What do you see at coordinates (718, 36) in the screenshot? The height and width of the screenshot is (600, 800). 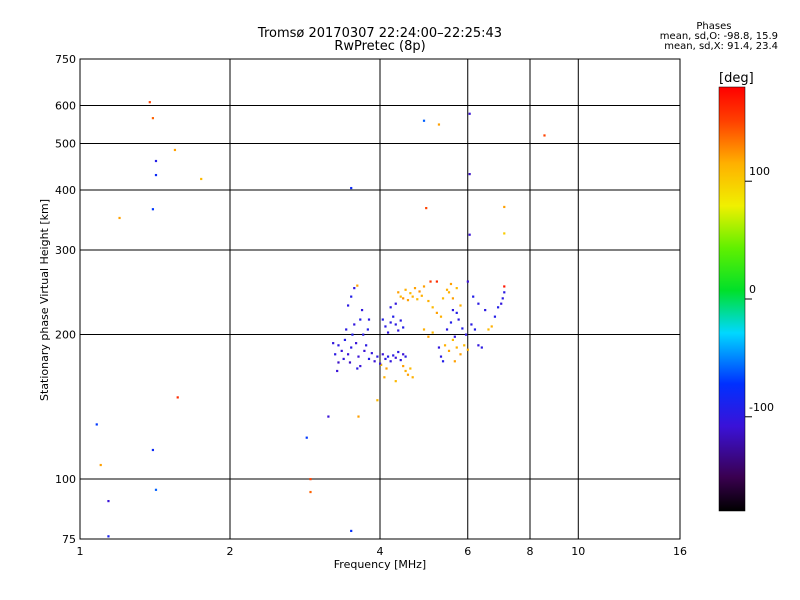 I see `phase-stats-o: mean, sd,O: -98.8, 15.9` at bounding box center [718, 36].